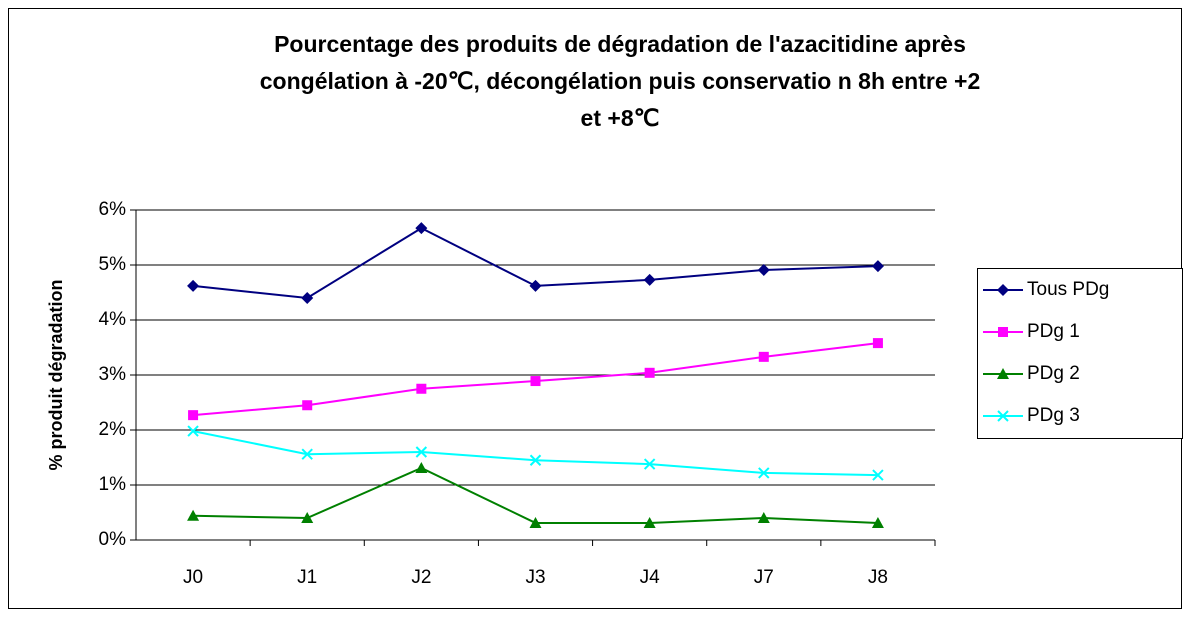  Describe the element at coordinates (113, 484) in the screenshot. I see `y-tick-label: 1%` at that location.